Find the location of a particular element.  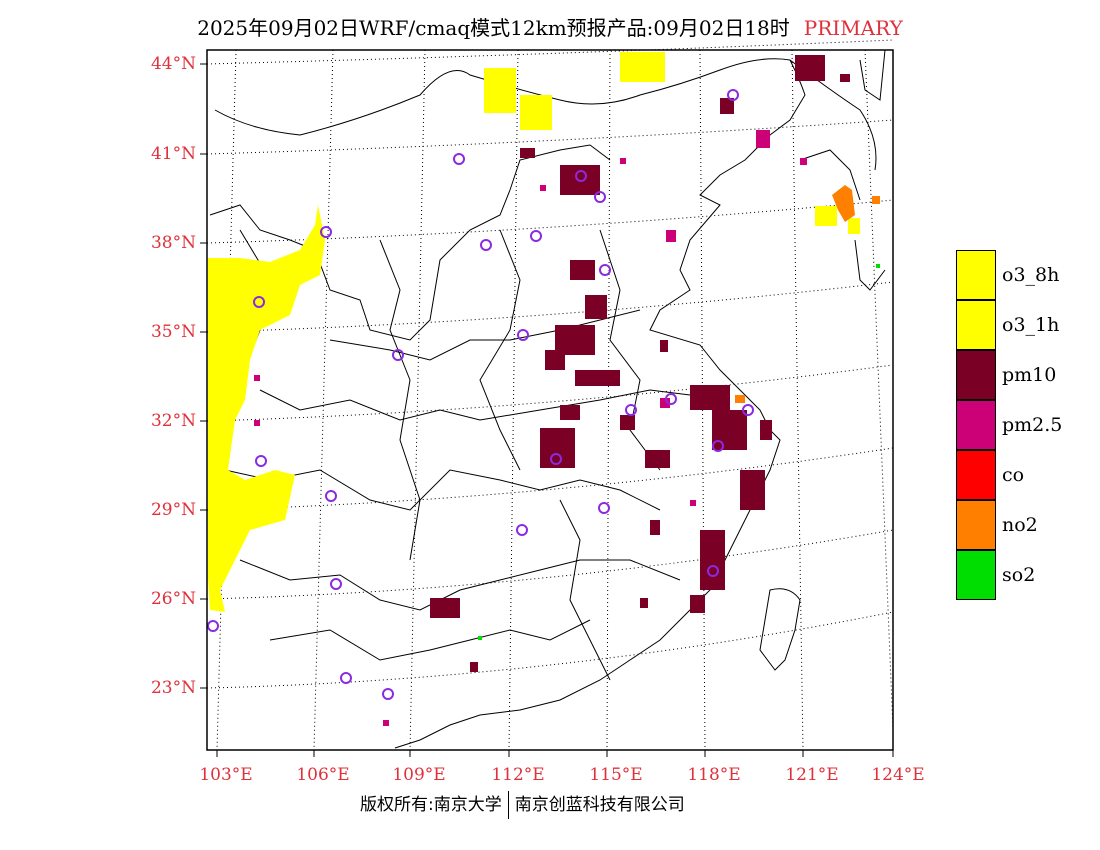

copyright-left: 版权所有:南京大学 is located at coordinates (431, 805).